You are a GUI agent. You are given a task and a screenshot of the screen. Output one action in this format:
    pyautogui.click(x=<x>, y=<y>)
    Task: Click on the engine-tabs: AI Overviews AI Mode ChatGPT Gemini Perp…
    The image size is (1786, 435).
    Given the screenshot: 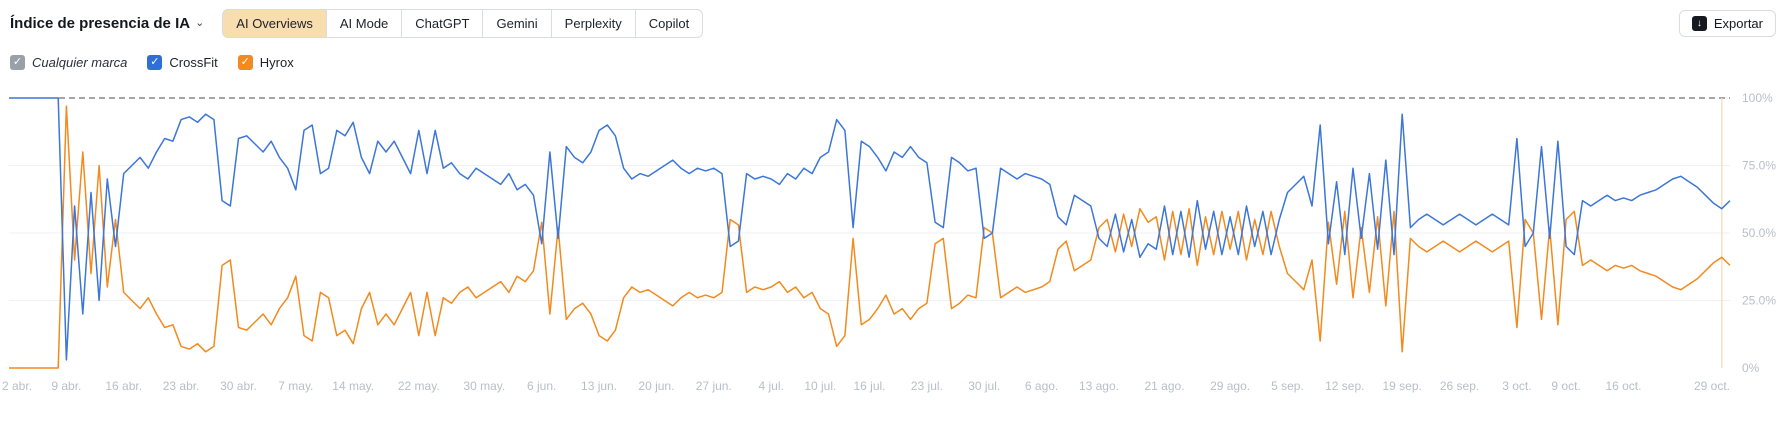 What is the action you would take?
    pyautogui.click(x=463, y=23)
    